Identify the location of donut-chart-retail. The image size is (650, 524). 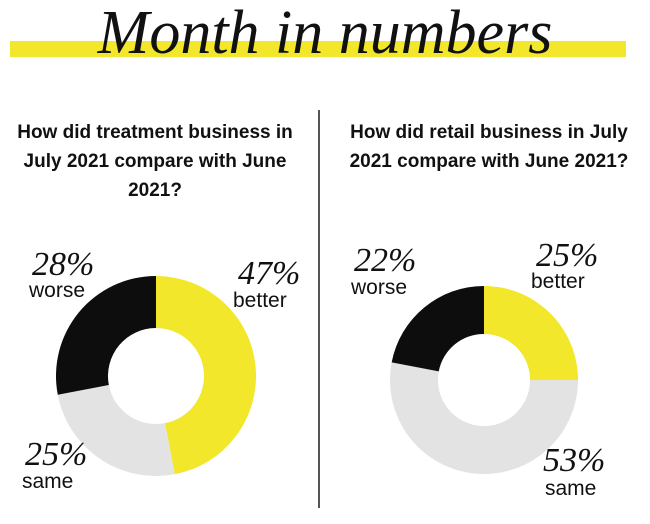
(484, 380).